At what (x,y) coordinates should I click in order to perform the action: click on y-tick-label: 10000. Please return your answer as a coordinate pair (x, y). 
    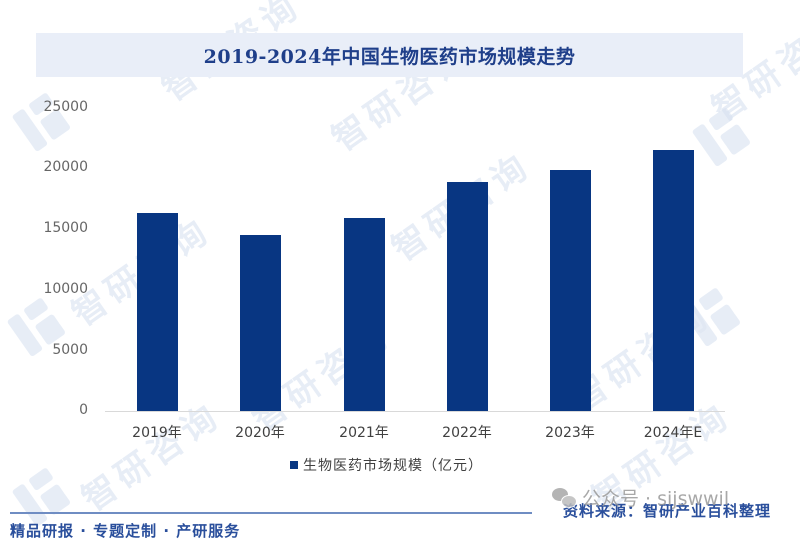
    Looking at the image, I should click on (65, 289).